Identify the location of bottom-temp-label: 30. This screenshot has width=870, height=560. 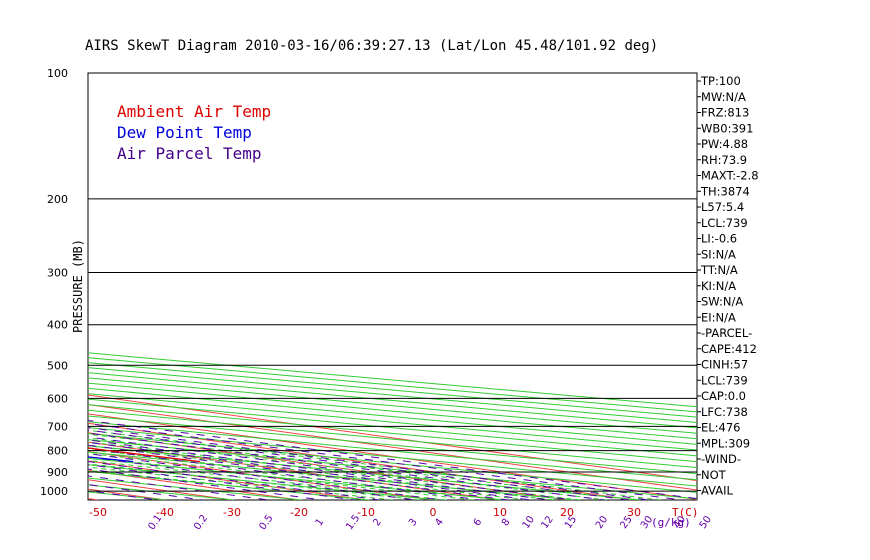
(634, 512).